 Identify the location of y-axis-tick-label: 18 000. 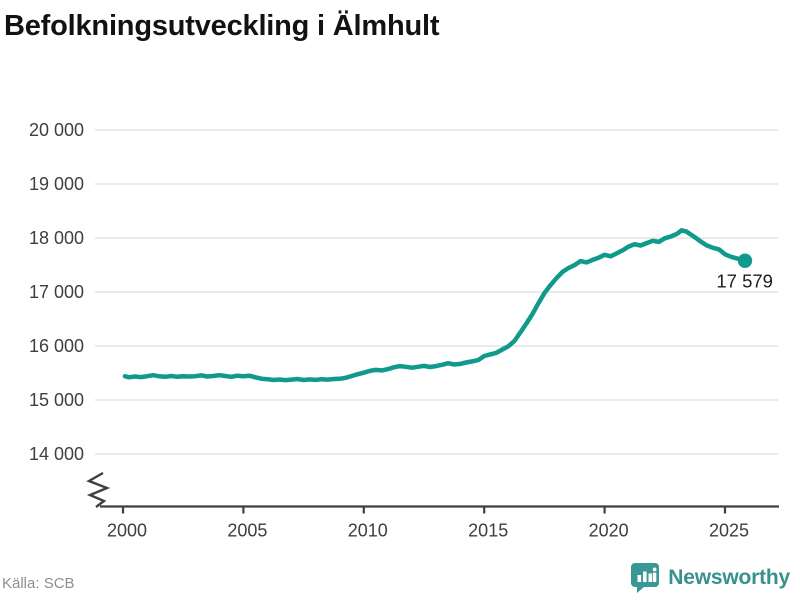
(56, 238).